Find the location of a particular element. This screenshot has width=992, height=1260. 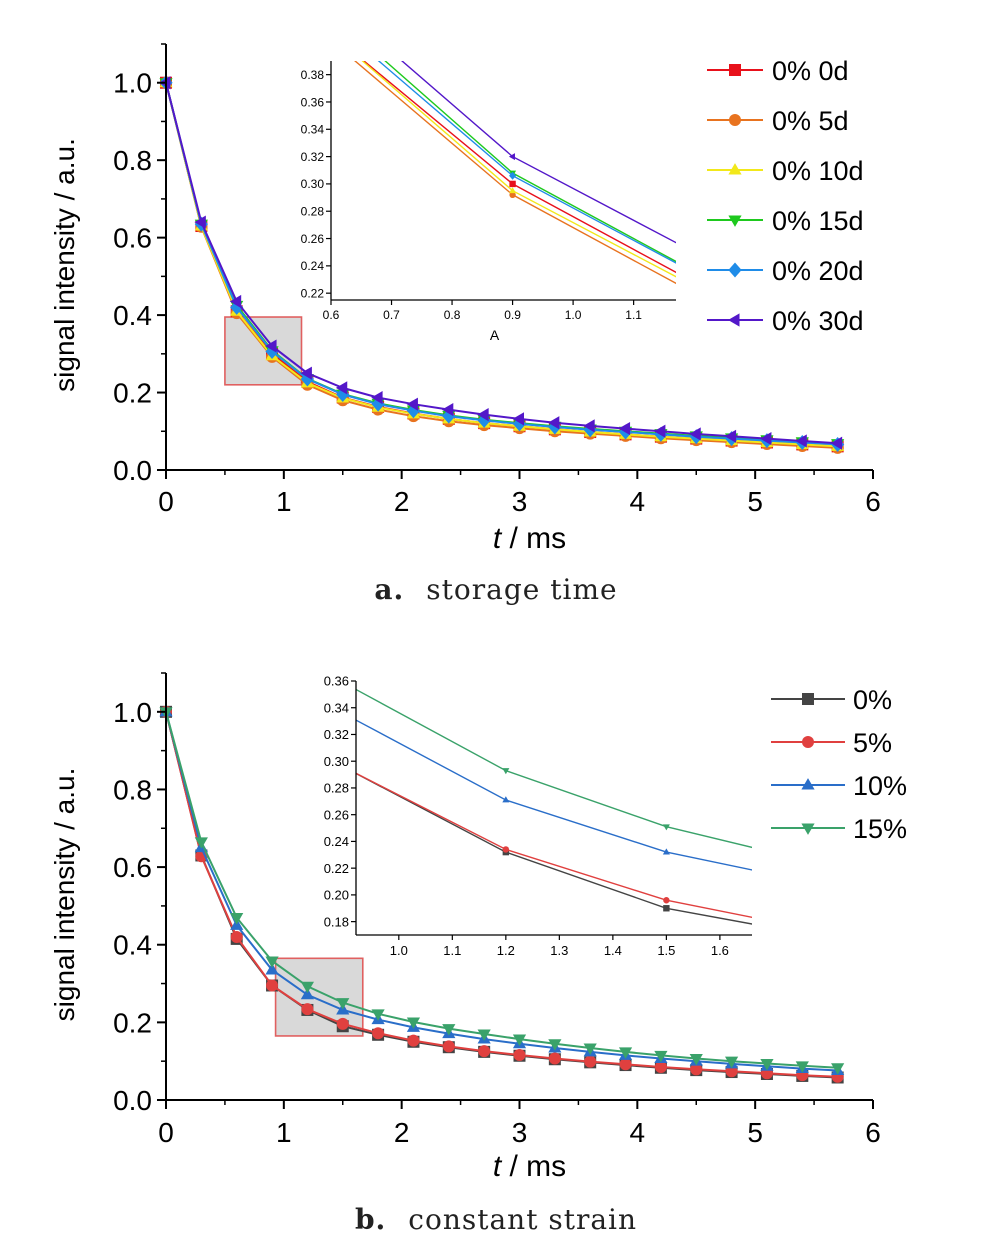

x-axis-label: t / ms is located at coordinates (529, 538).